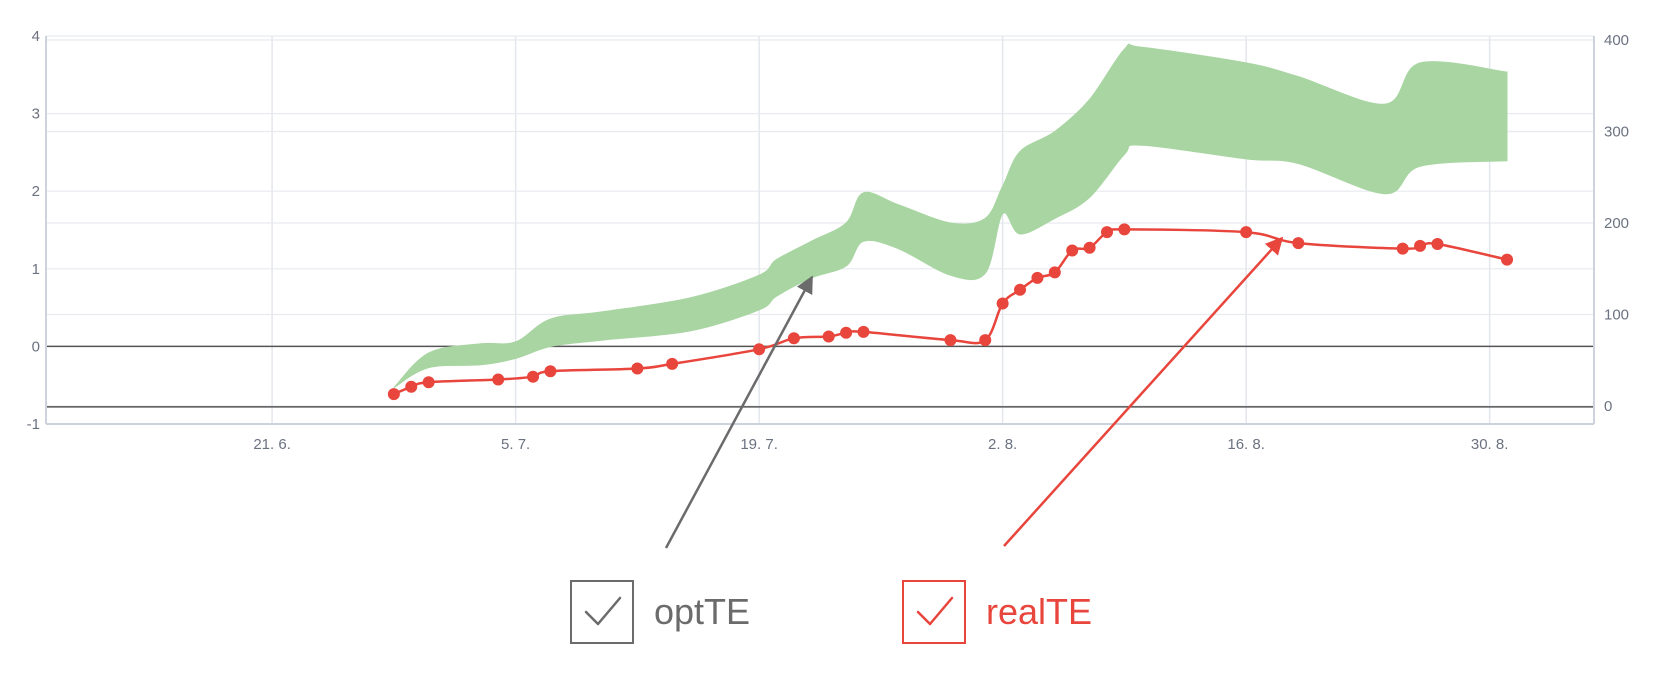 This screenshot has width=1656, height=674. I want to click on opt-te-checkbox, so click(602, 612).